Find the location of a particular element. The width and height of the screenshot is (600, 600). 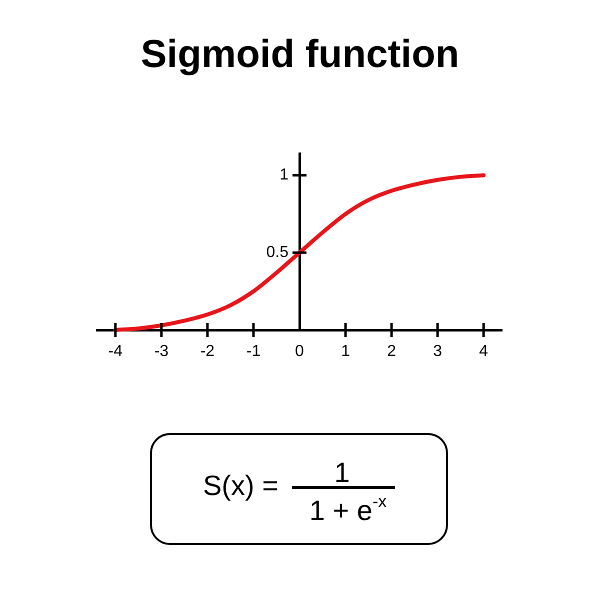

x-tick-label: 0 is located at coordinates (299, 351).